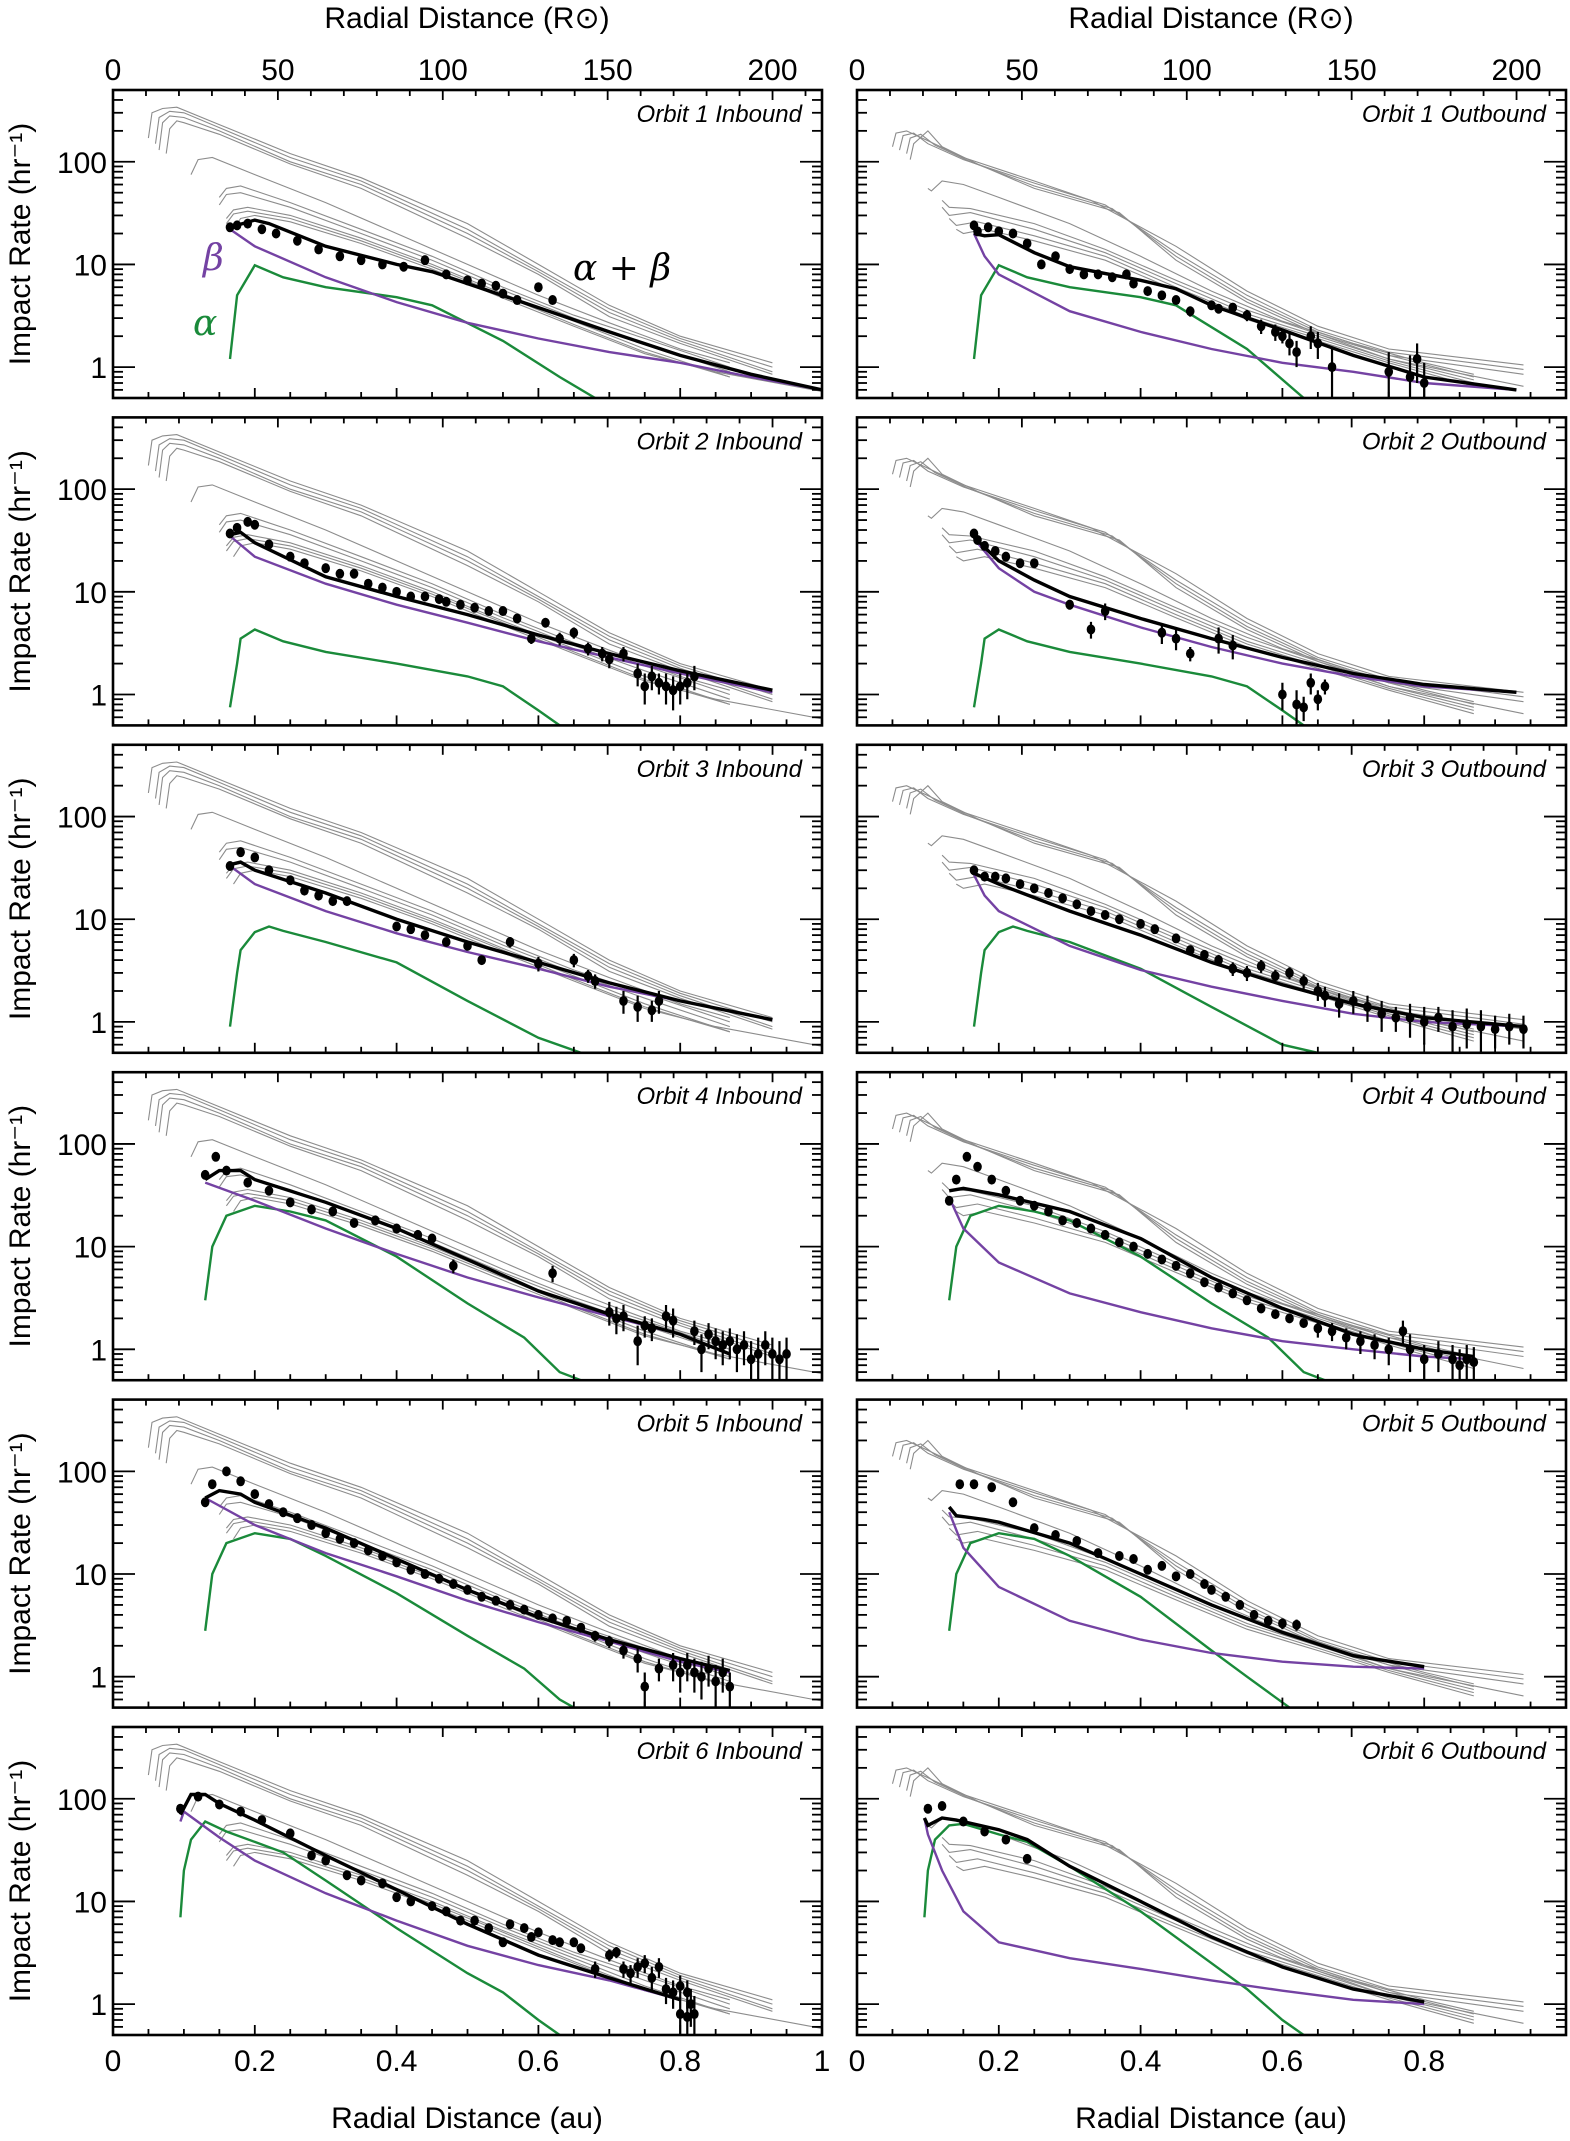 This screenshot has height=2141, width=1570. I want to click on bottom-axis-title-left: Radial Distance (au), so click(467, 2118).